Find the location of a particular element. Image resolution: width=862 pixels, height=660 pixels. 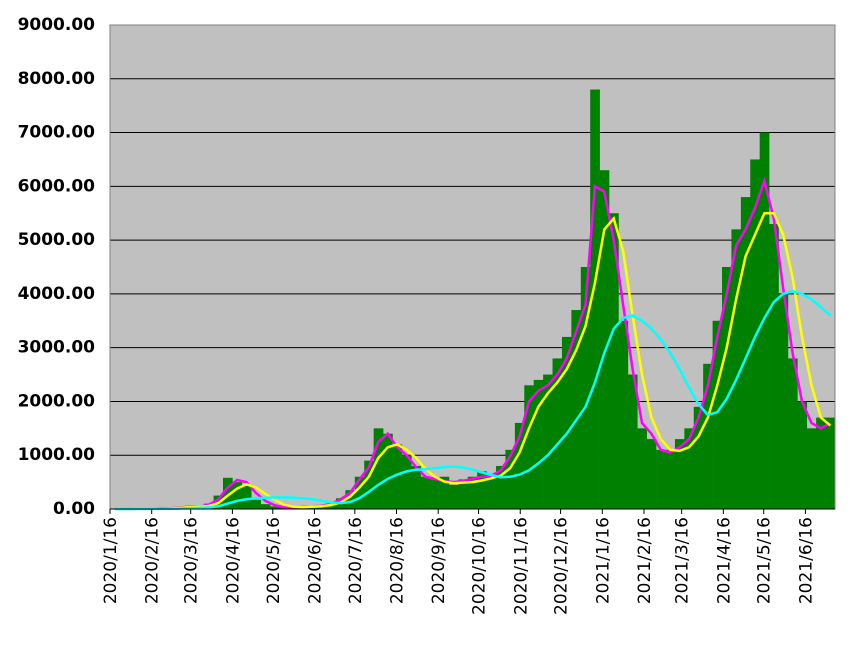

y-tick-label: 1000.00 is located at coordinates (57, 455).